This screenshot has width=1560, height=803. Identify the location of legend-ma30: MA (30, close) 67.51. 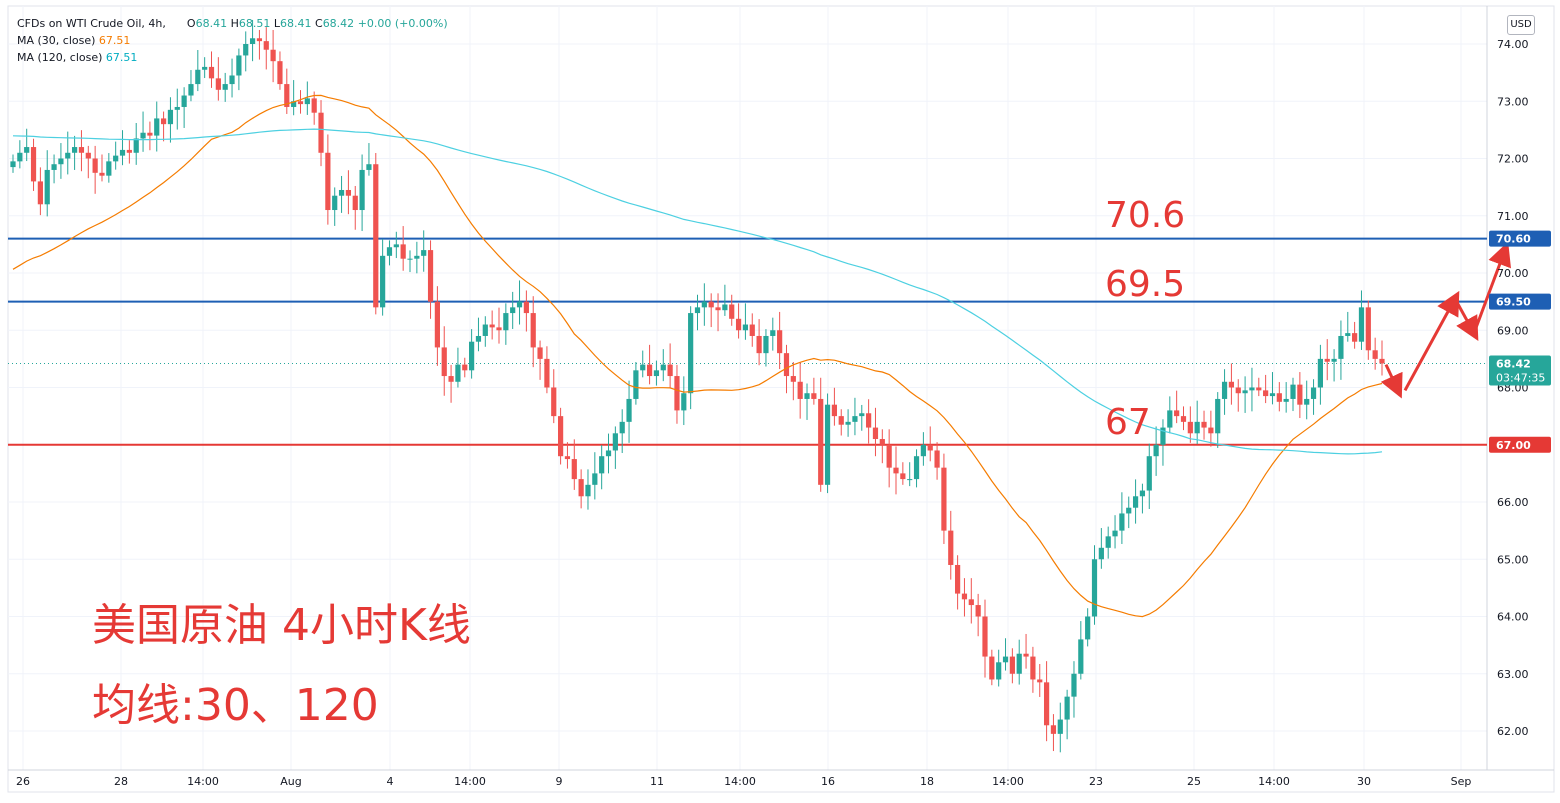
(73, 41).